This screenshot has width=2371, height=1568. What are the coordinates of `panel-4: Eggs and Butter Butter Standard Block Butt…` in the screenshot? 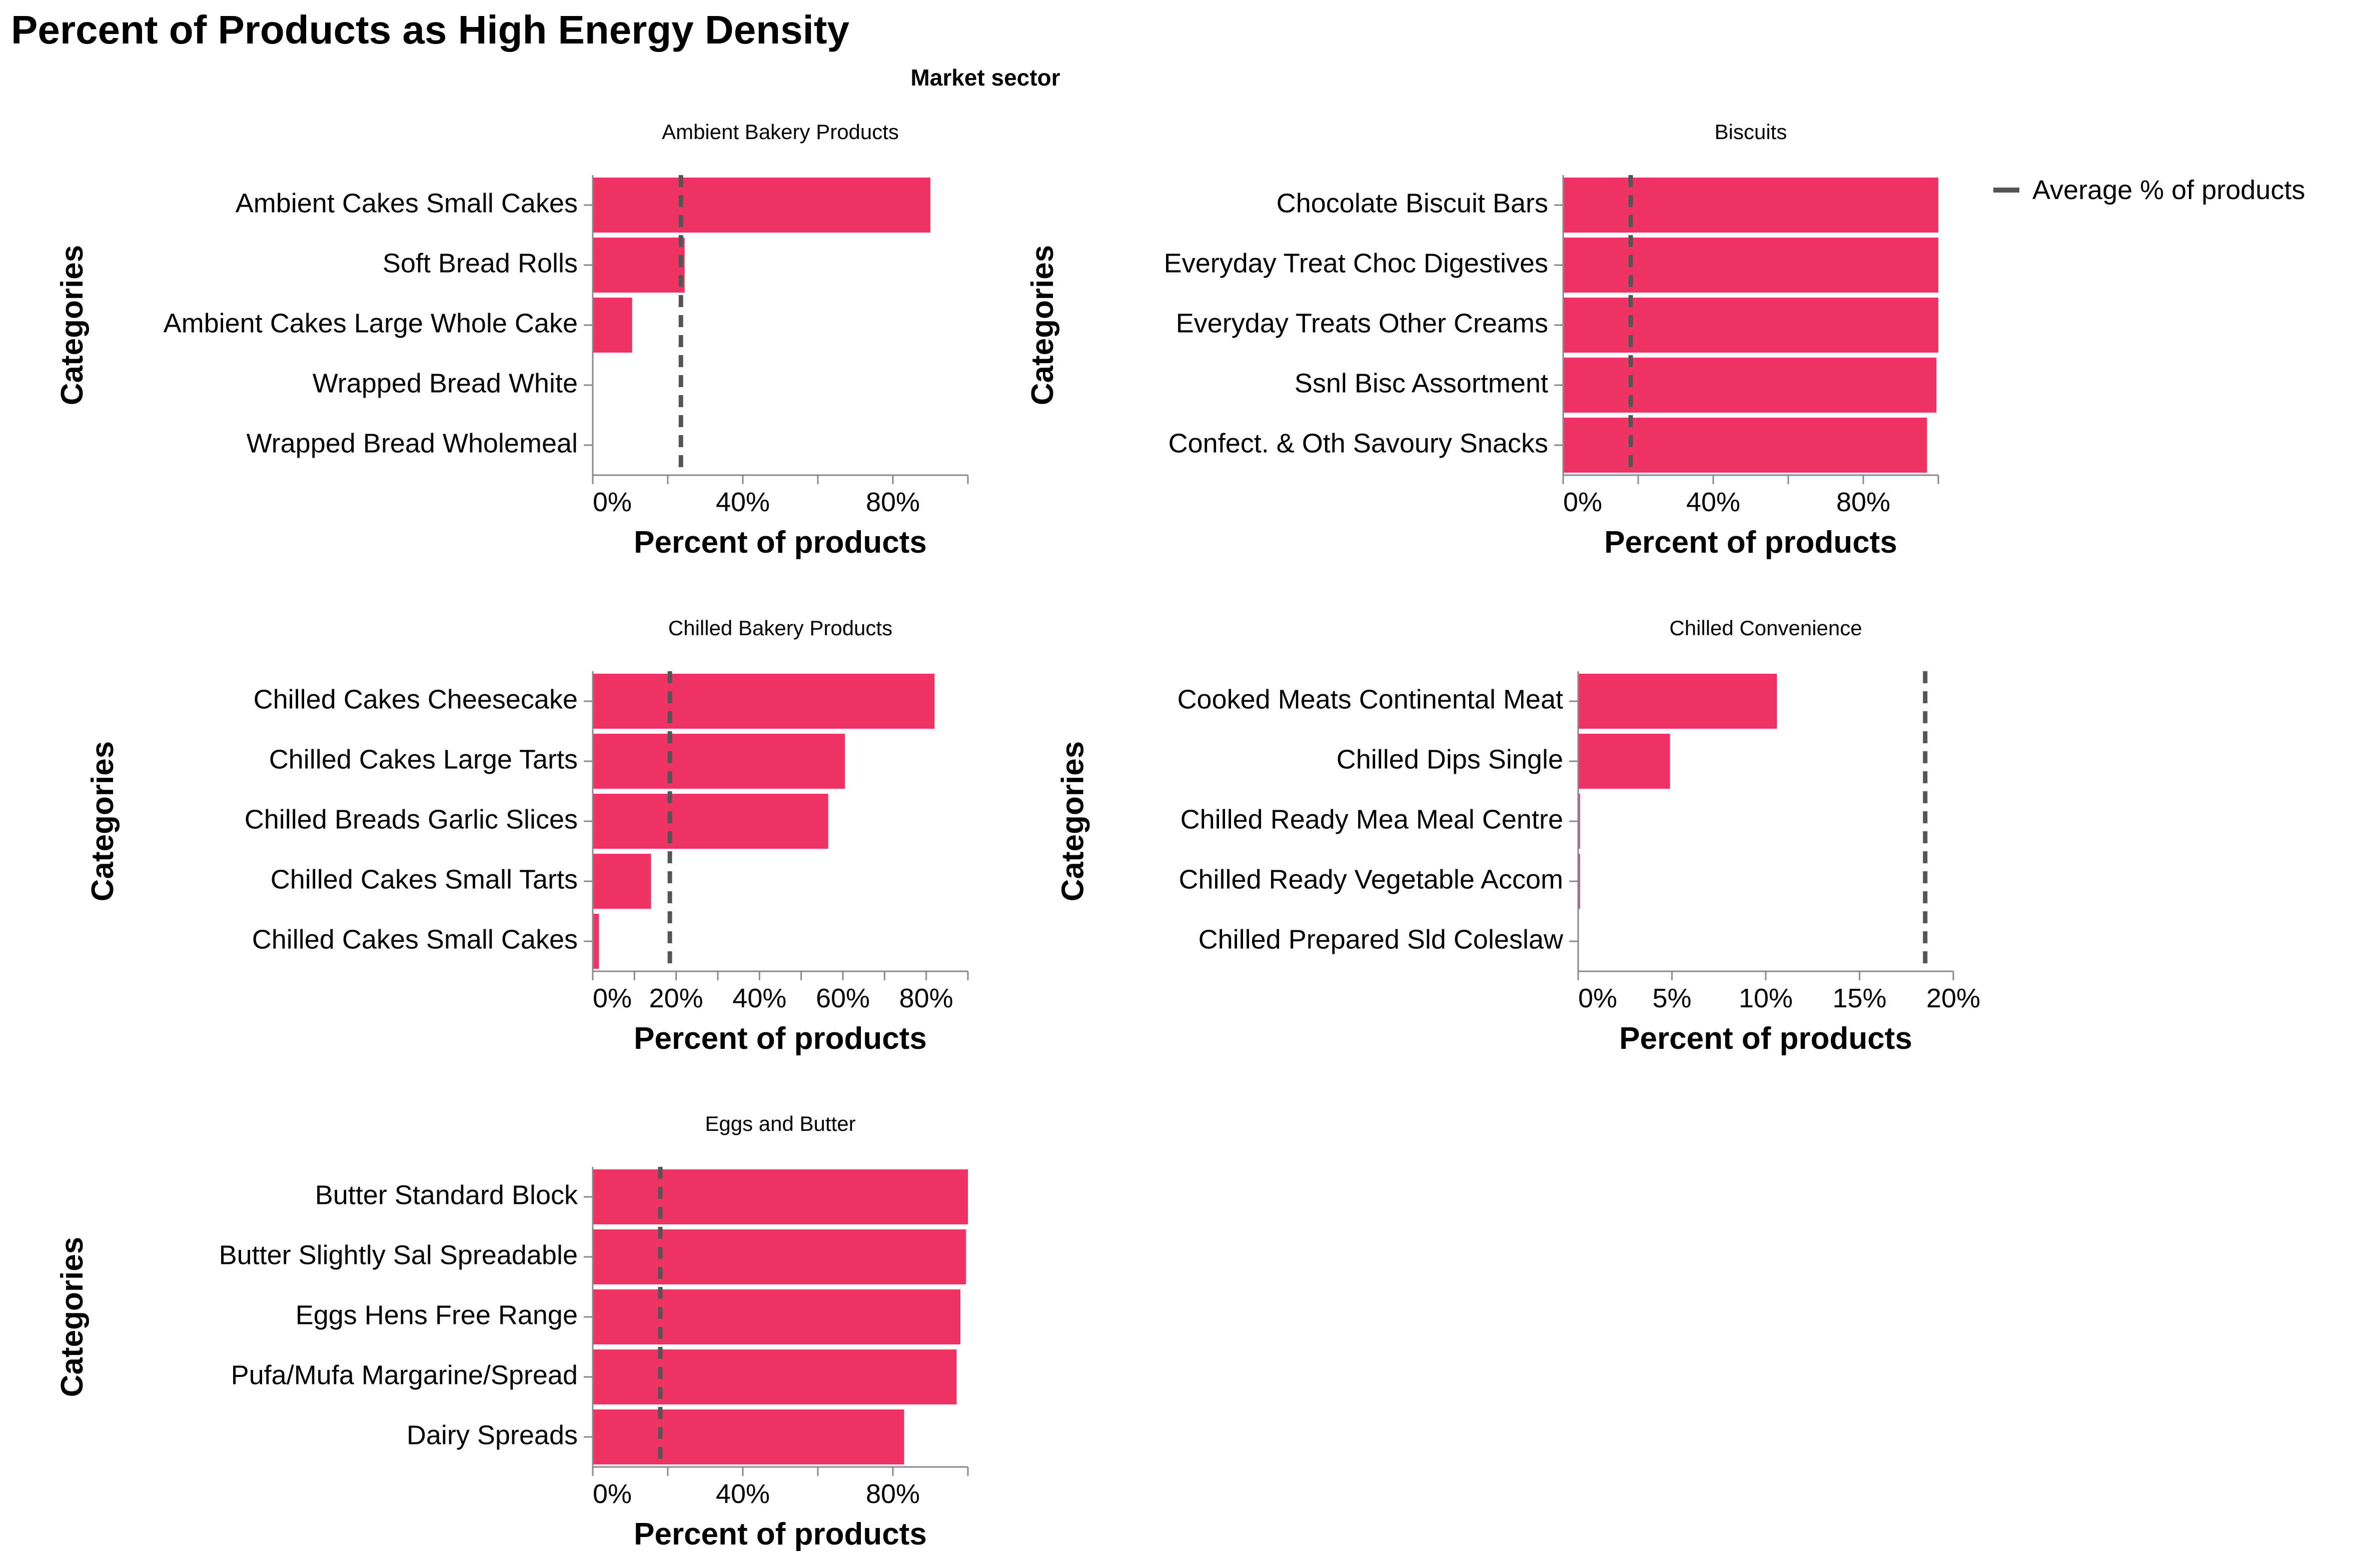 It's located at (512, 1331).